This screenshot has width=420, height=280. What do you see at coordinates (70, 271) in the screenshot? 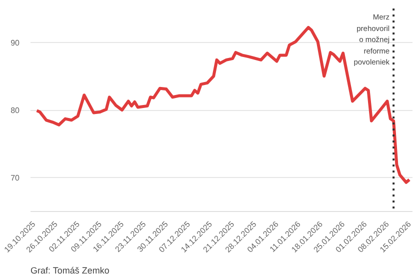
I see `text: Graf: Tomáš Zemko` at bounding box center [70, 271].